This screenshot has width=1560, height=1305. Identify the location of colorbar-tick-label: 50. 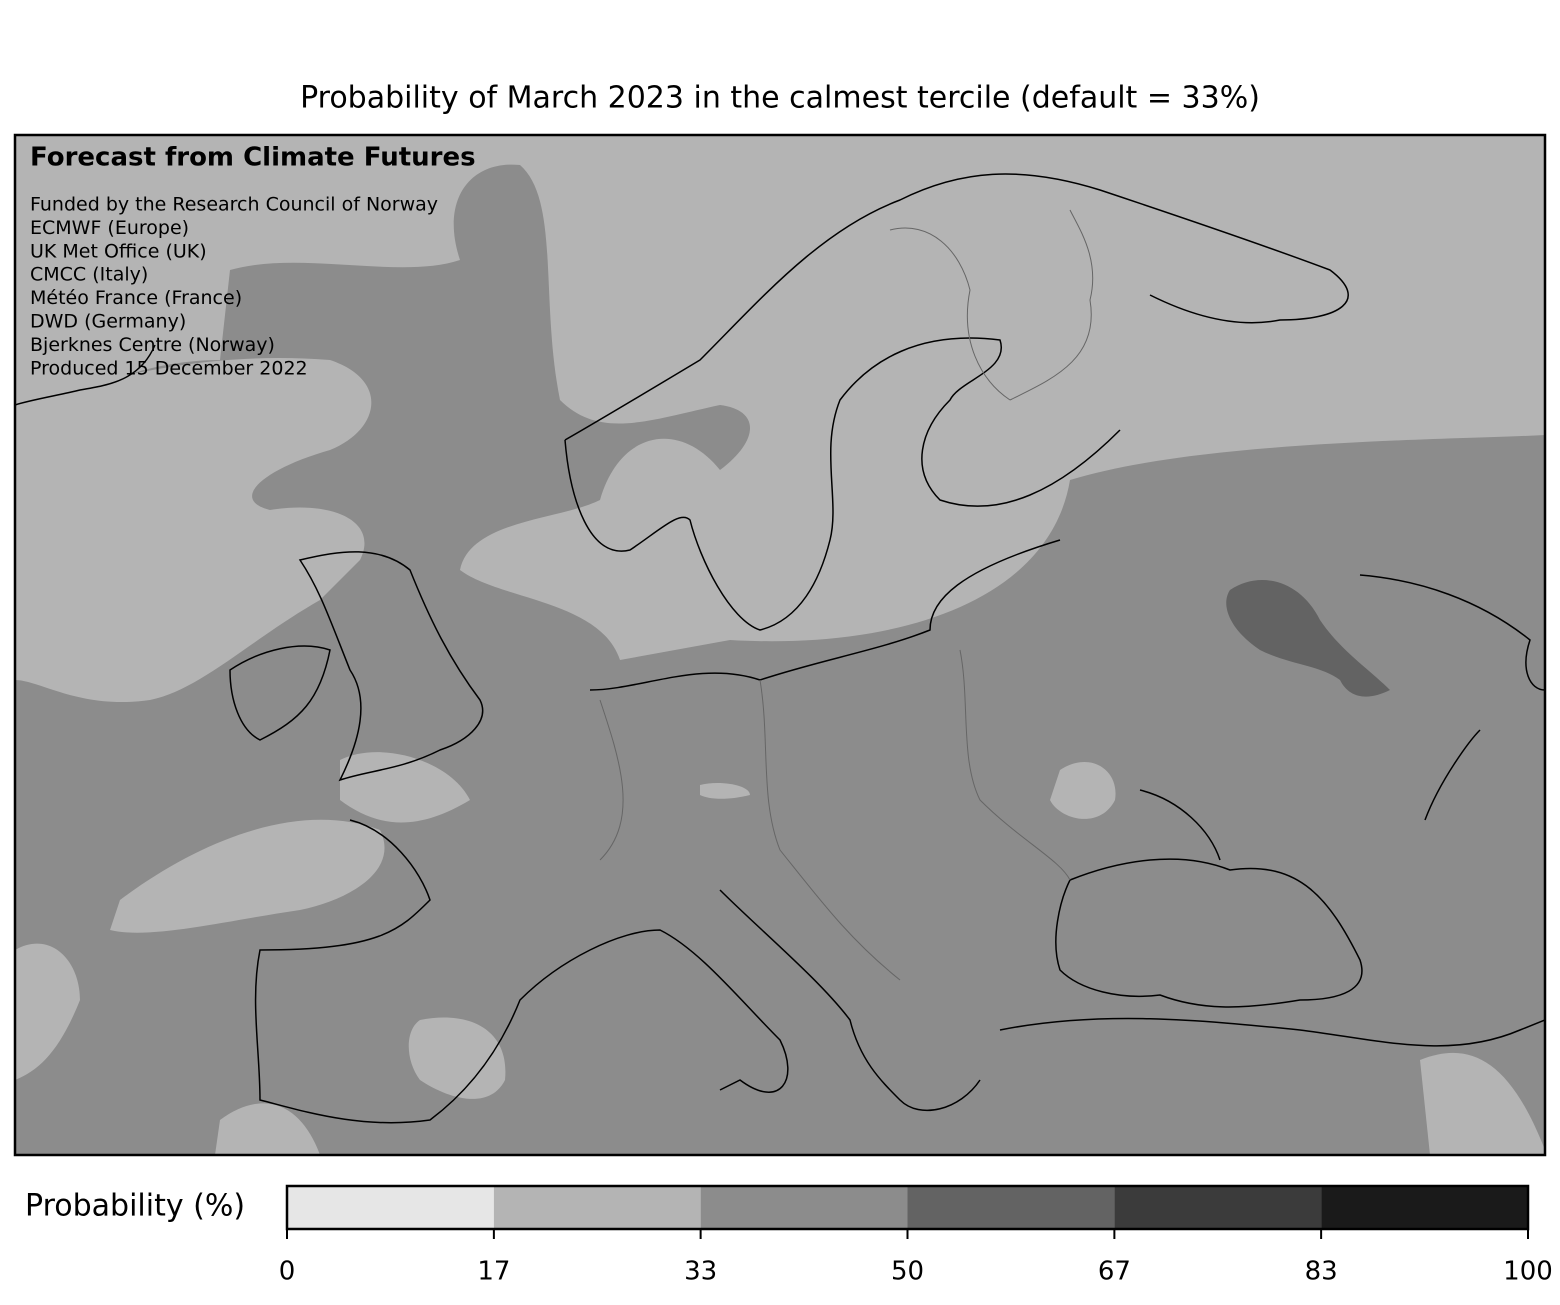
(907, 1272).